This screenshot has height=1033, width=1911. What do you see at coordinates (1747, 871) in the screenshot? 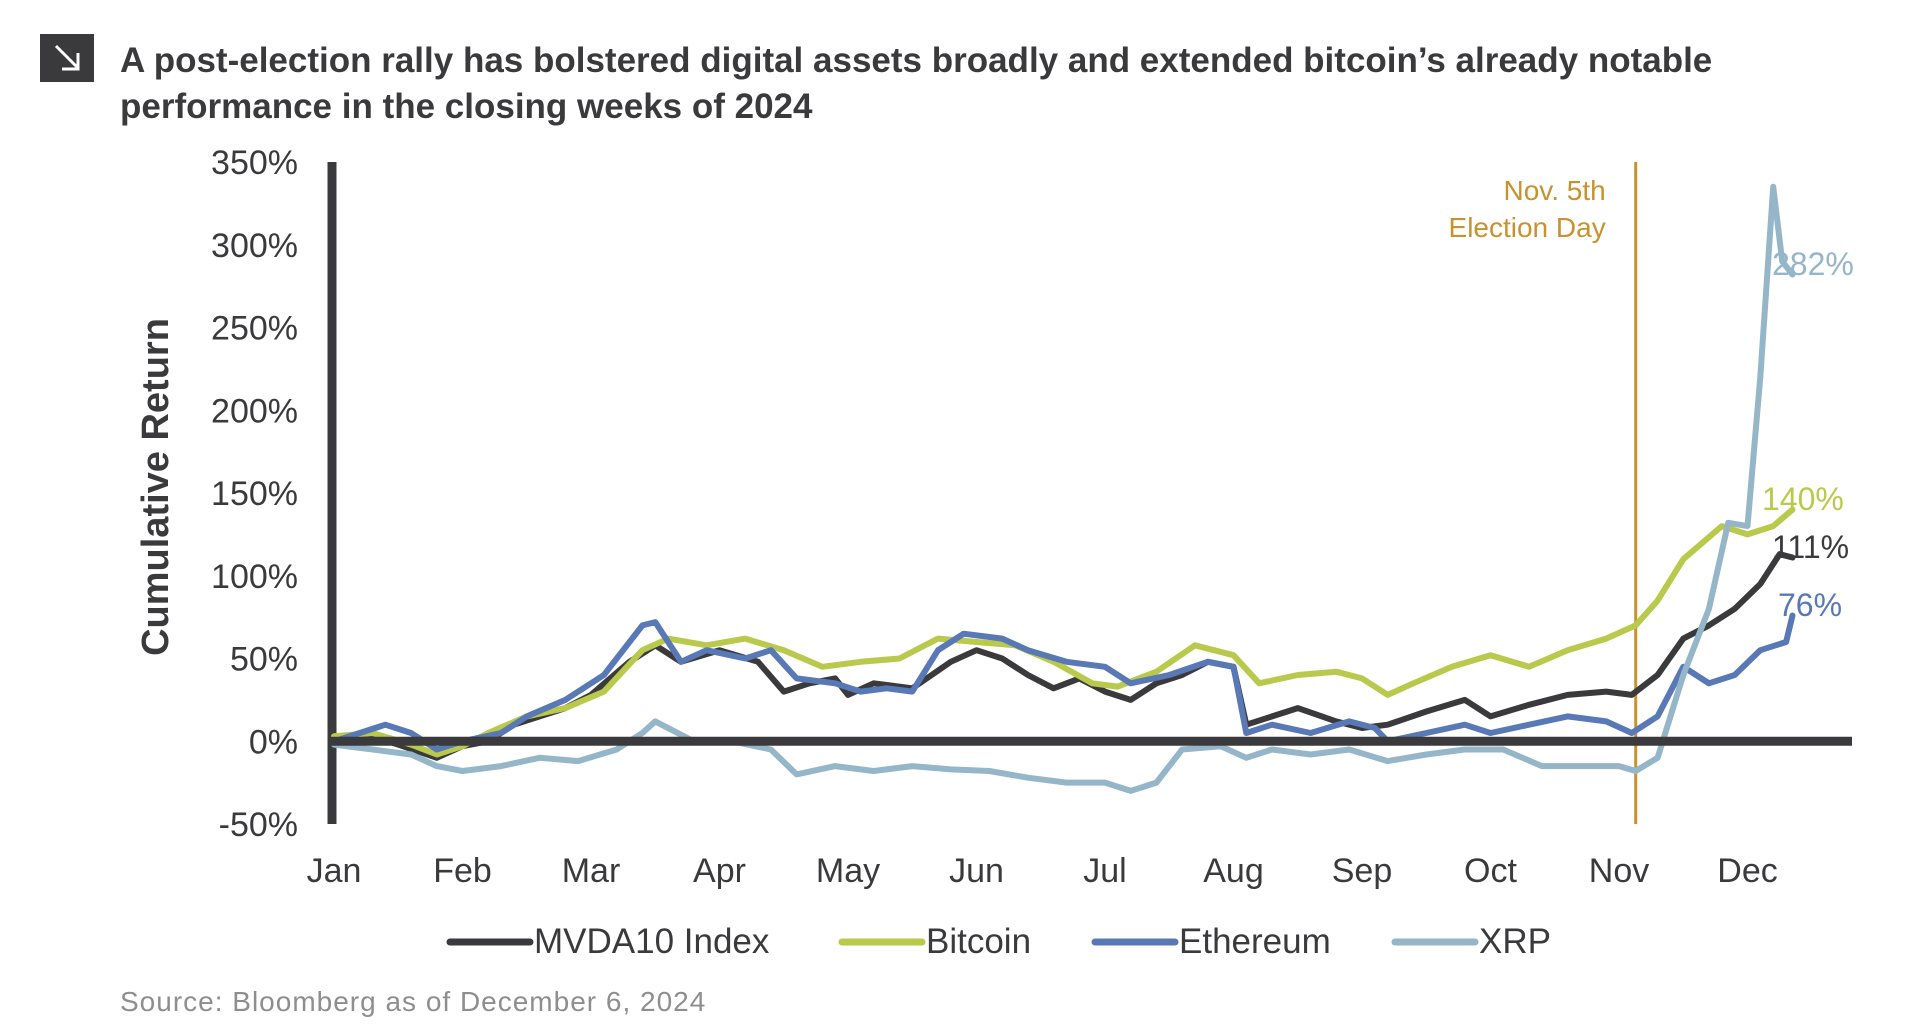
I see `x-tick-label: Dec` at bounding box center [1747, 871].